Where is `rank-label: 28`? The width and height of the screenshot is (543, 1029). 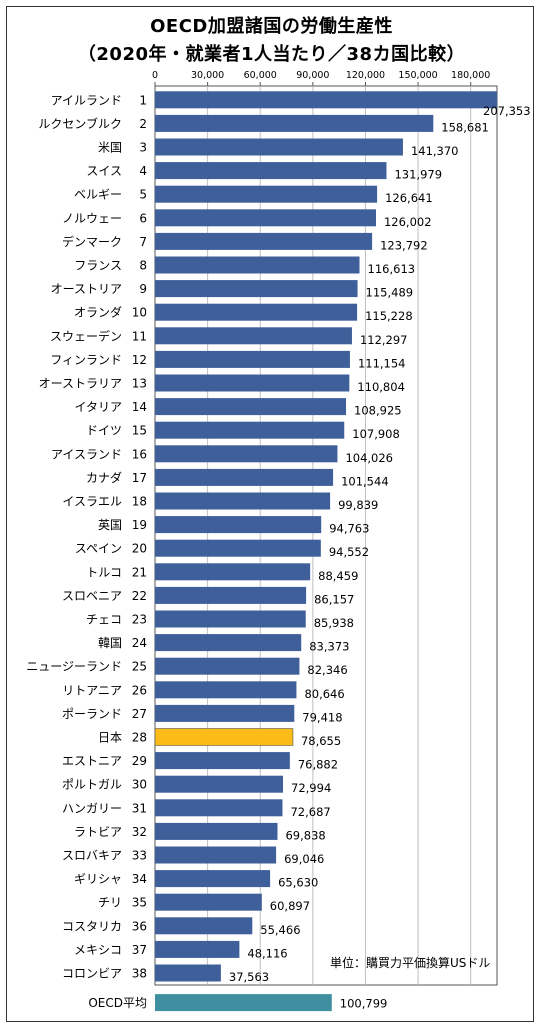
rank-label: 28 is located at coordinates (139, 738).